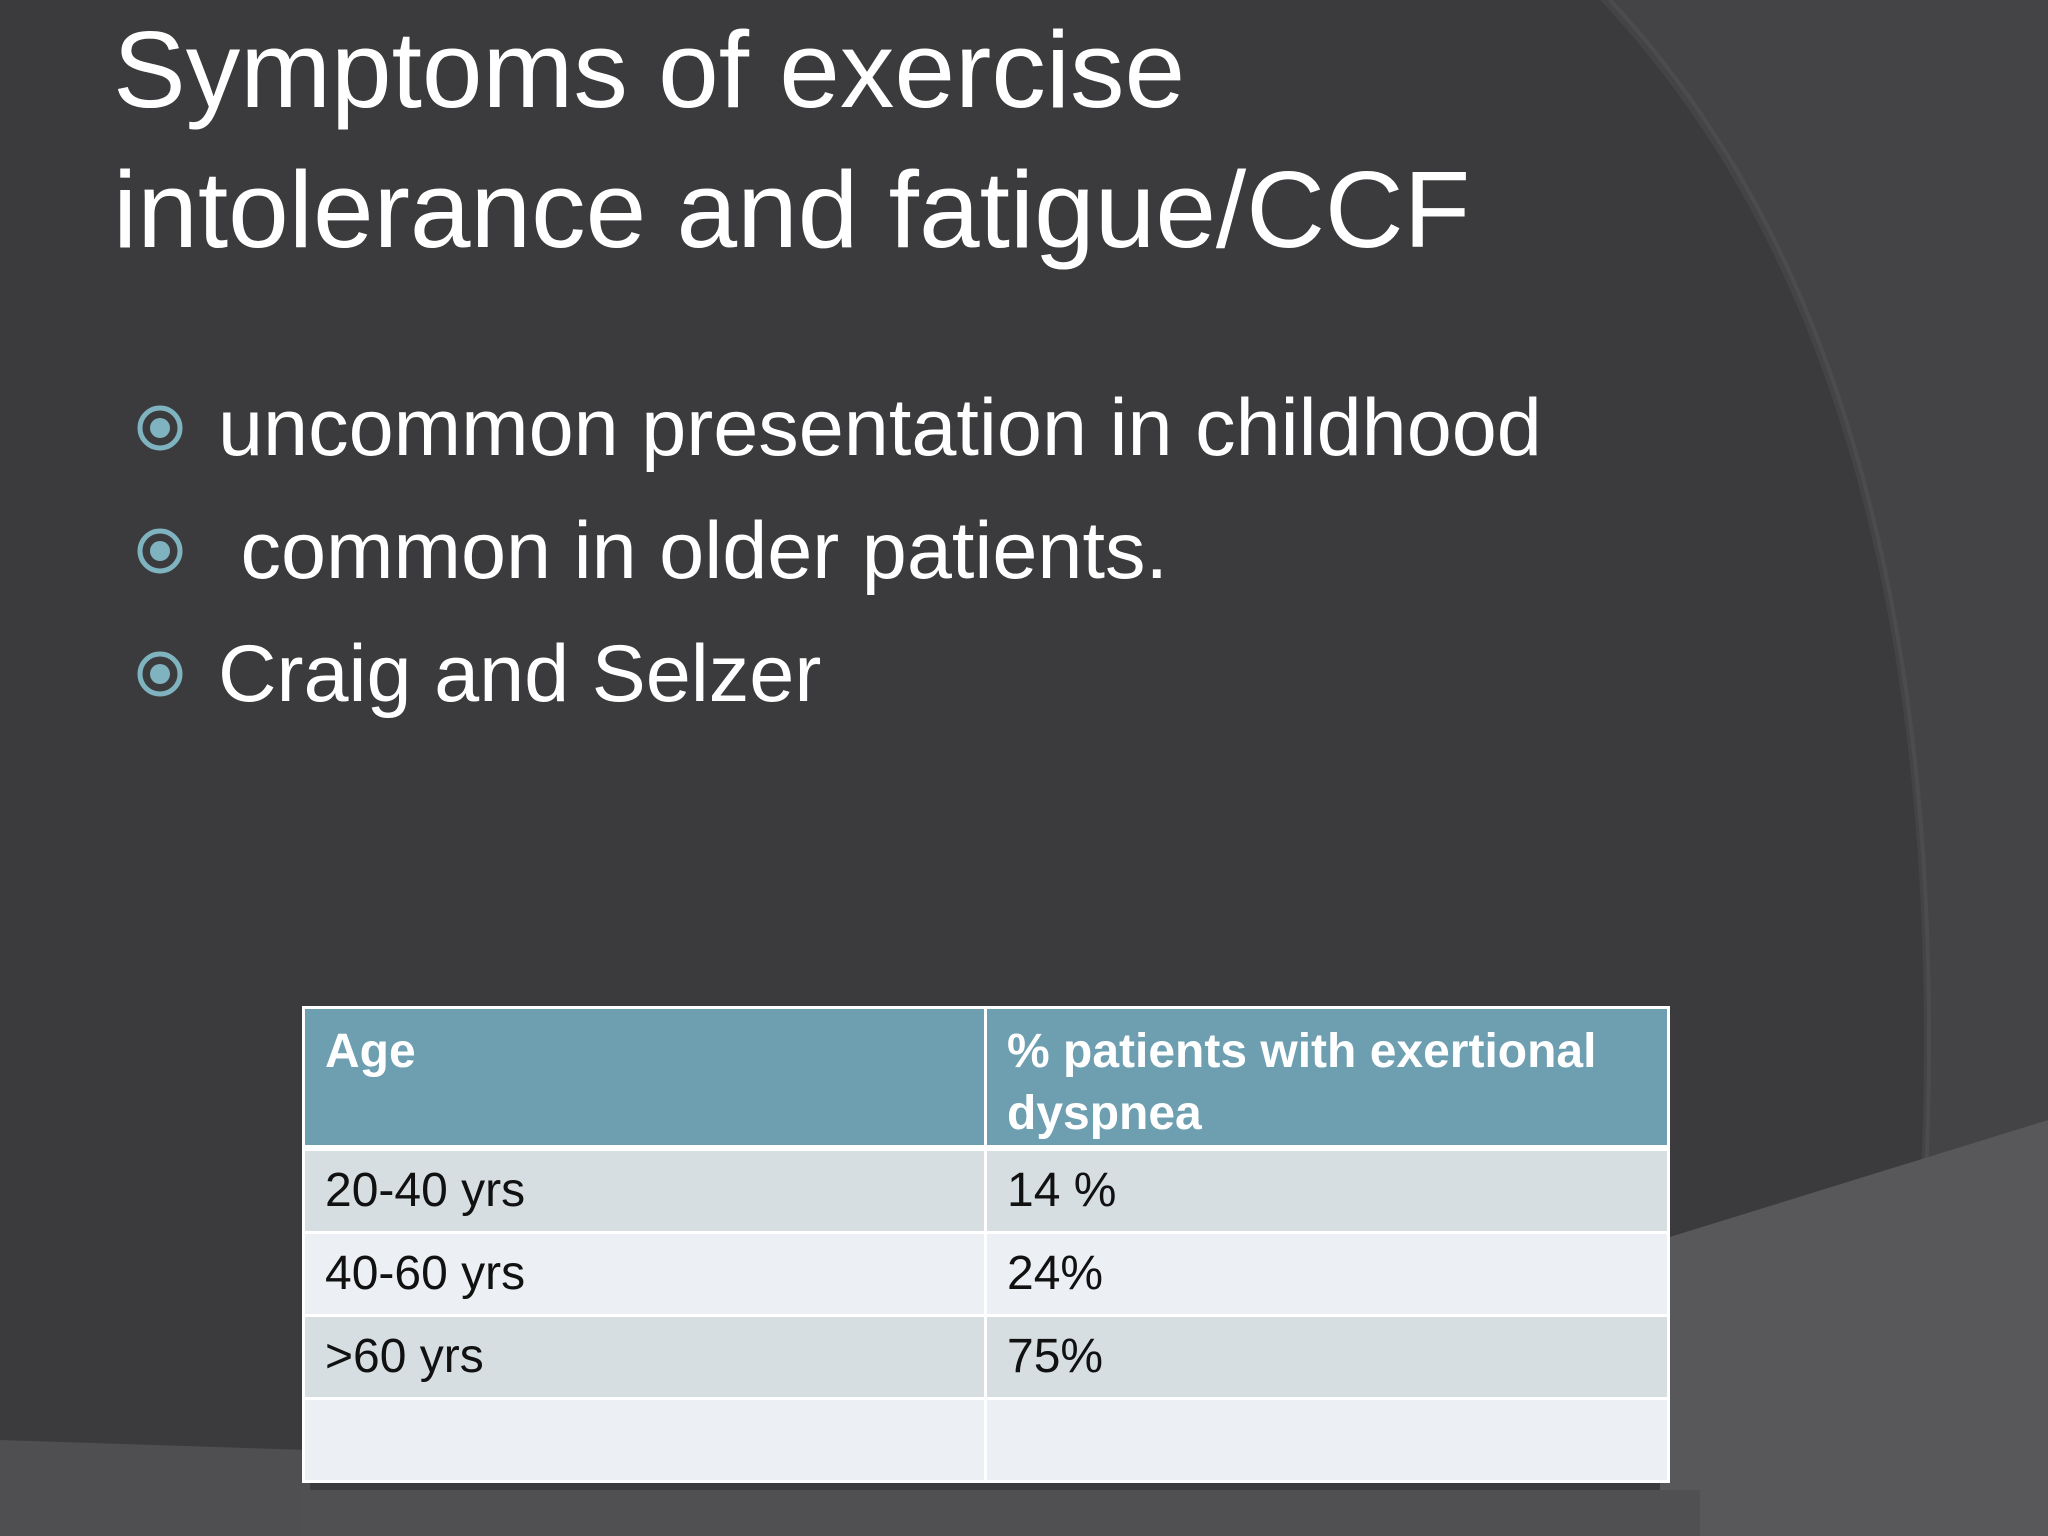  Describe the element at coordinates (1327, 1190) in the screenshot. I see `cell-percent: 14 %` at that location.